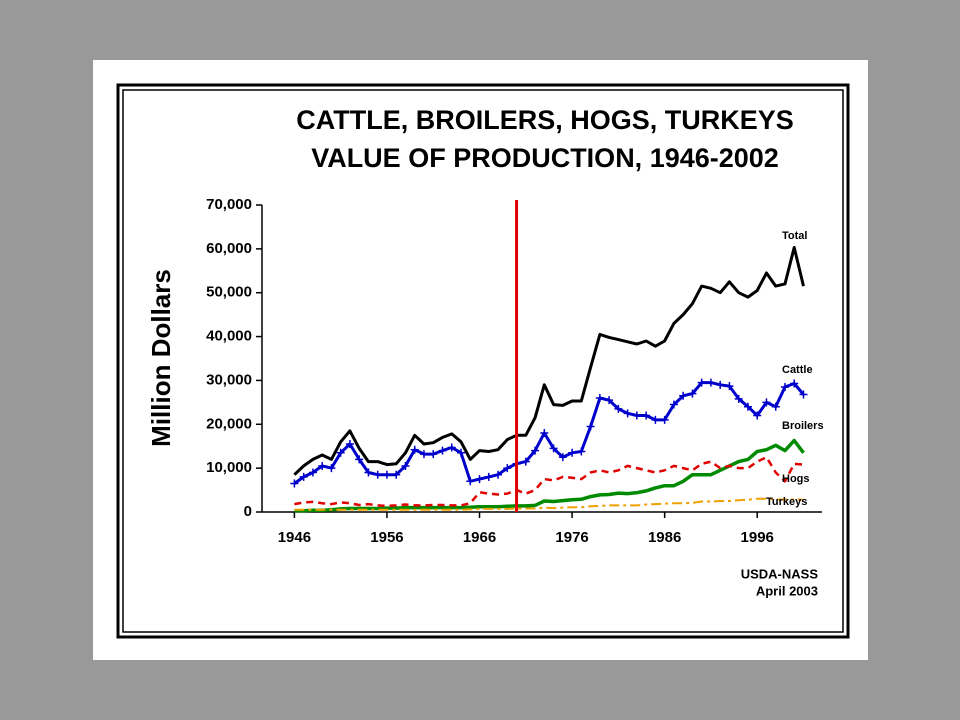 This screenshot has width=960, height=720. What do you see at coordinates (797, 370) in the screenshot?
I see `series-label: Cattle` at bounding box center [797, 370].